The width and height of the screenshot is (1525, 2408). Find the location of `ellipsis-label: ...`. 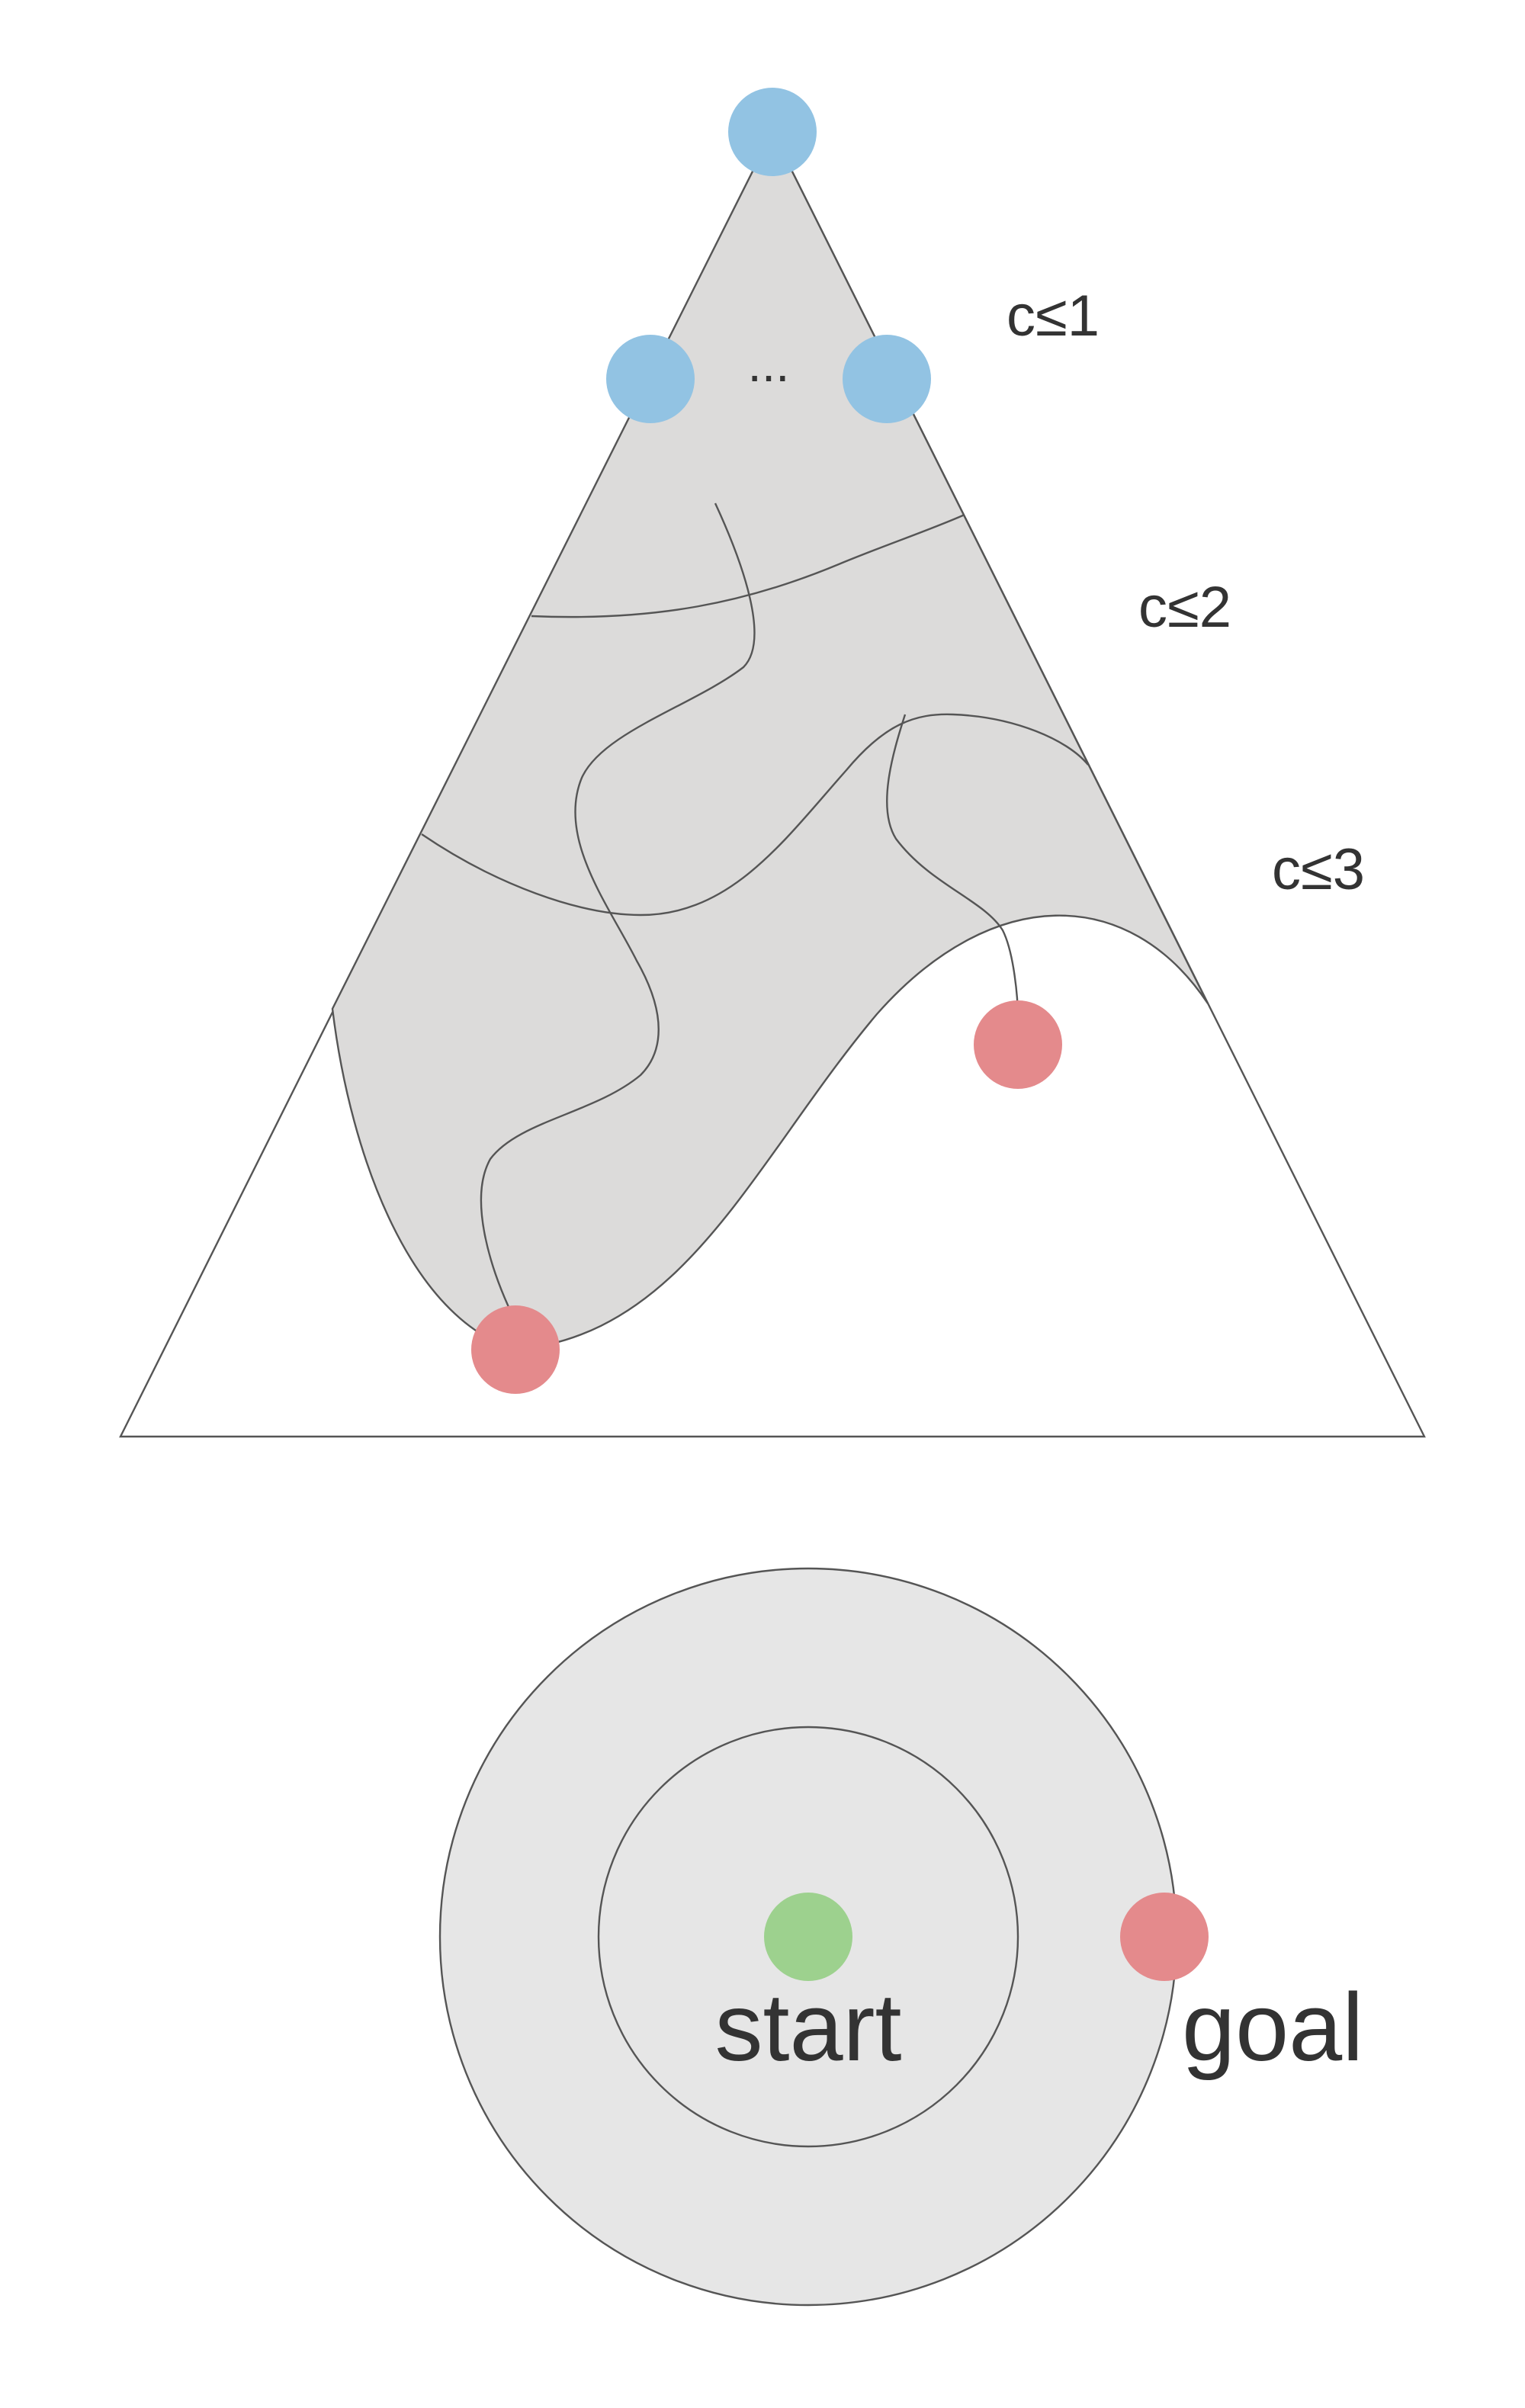

ellipsis-label: ... is located at coordinates (768, 364).